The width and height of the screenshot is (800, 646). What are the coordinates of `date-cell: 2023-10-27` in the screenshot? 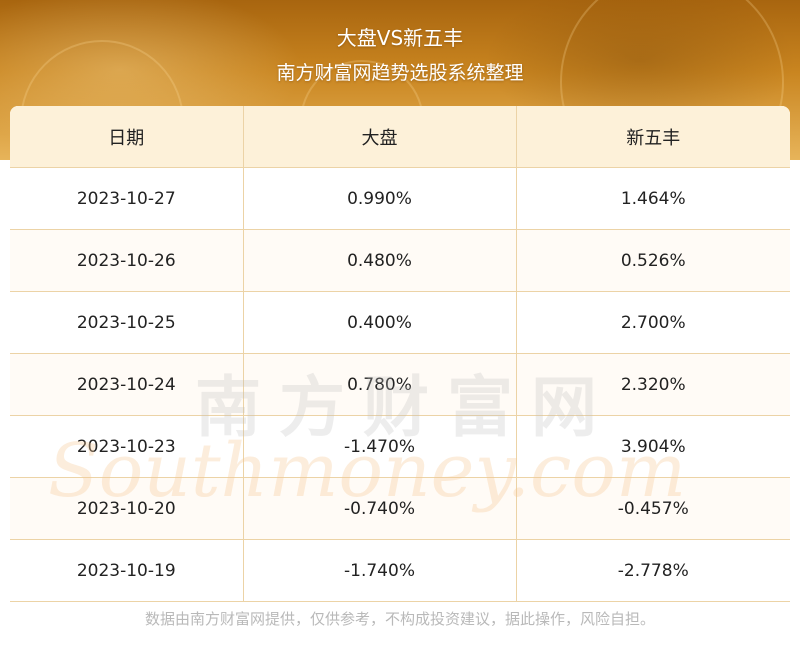 It's located at (127, 198).